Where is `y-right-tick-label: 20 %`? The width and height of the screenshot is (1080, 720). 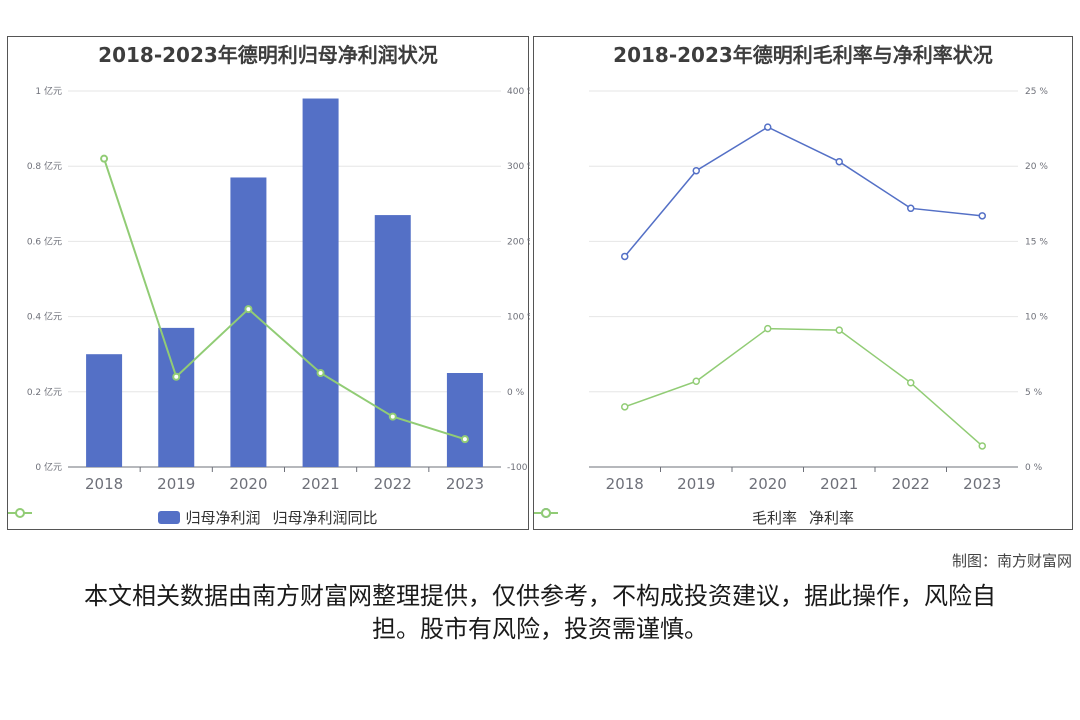
y-right-tick-label: 20 % is located at coordinates (1036, 167).